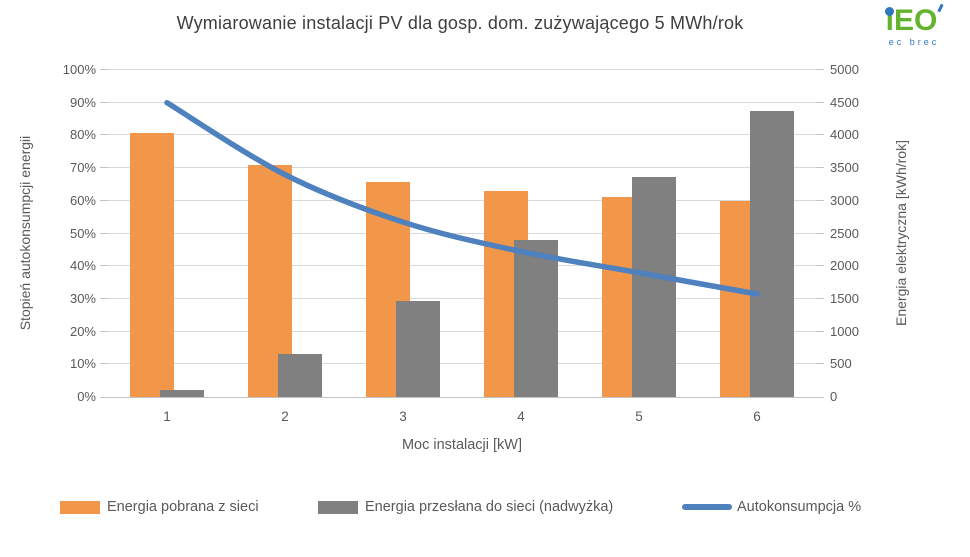 The image size is (970, 557). I want to click on logo-letters-eo: EO, so click(915, 20).